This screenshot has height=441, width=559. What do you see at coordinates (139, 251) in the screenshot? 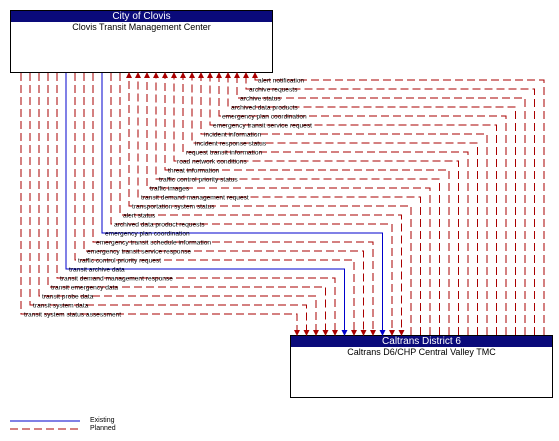
I see `flow-label: emergency transit service response` at bounding box center [139, 251].